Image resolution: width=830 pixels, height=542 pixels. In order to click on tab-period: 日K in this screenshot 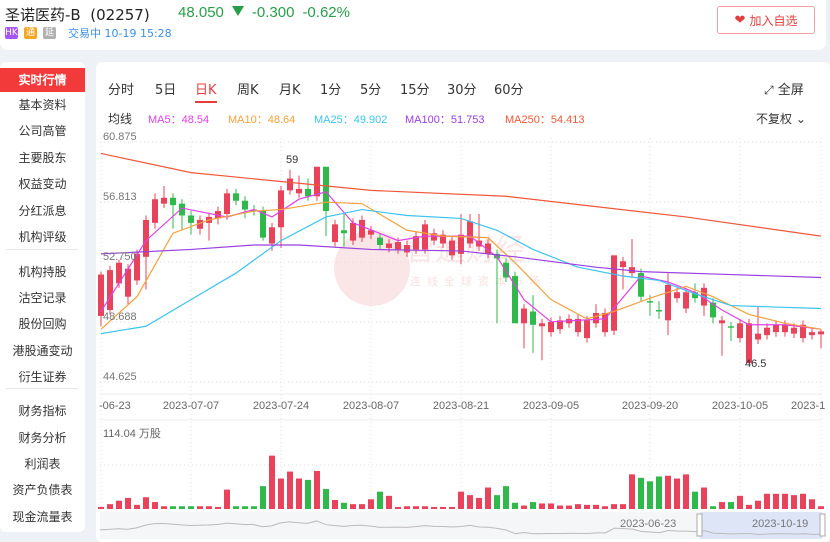, I will do `click(206, 91)`.